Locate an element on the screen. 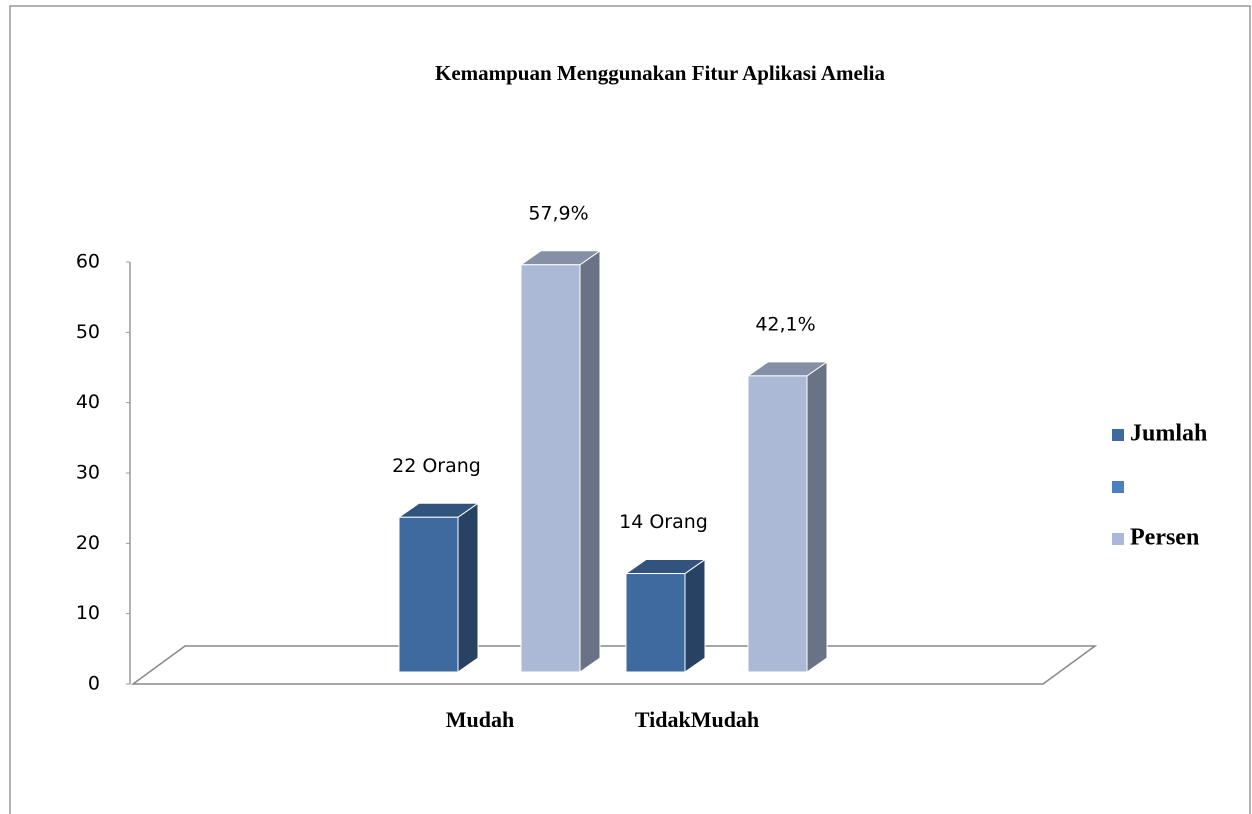 The image size is (1252, 814). y-tick-label: 50 is located at coordinates (88, 332).